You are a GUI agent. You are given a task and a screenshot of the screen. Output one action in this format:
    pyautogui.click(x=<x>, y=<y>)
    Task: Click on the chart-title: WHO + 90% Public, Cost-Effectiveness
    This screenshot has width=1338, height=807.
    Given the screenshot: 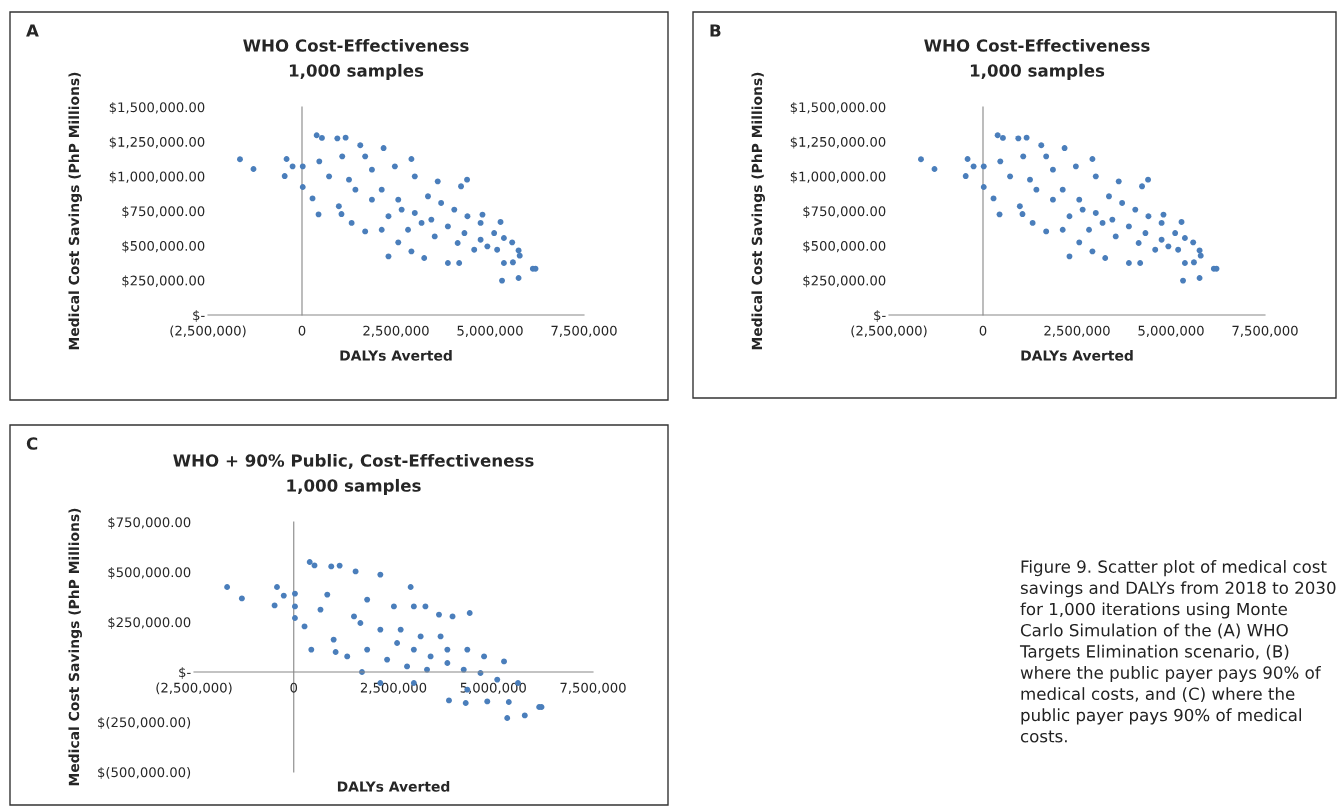 What is the action you would take?
    pyautogui.click(x=353, y=461)
    